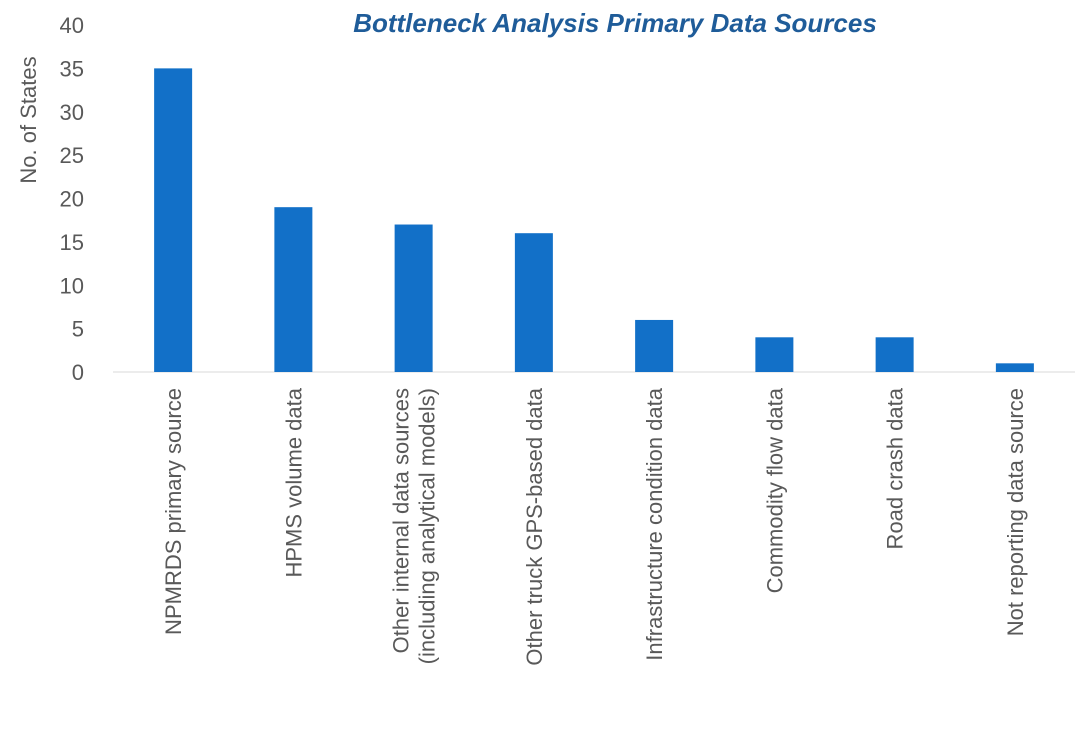 This screenshot has width=1089, height=729. I want to click on y-tick-label: 30, so click(72, 112).